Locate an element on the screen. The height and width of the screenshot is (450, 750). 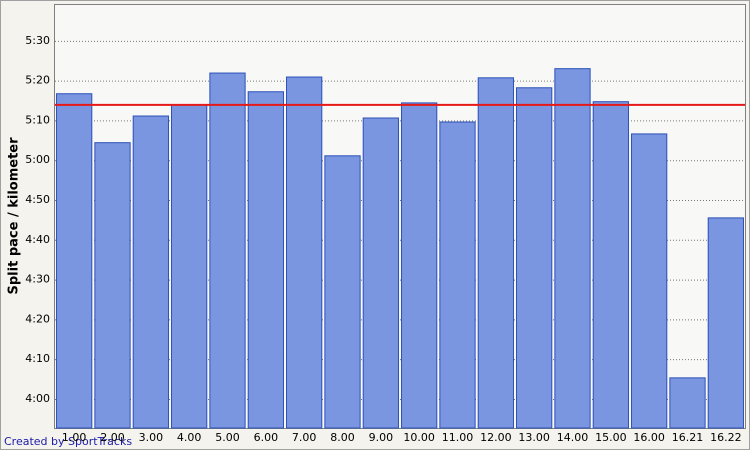
x-tick-label: 10.00 is located at coordinates (419, 437).